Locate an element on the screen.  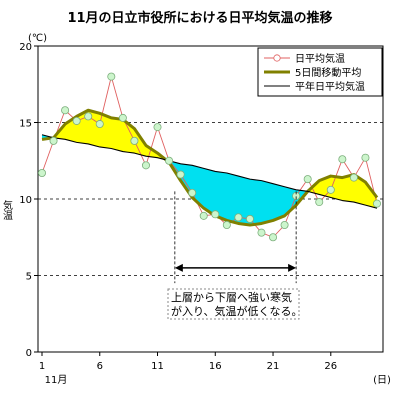
y-axis-ticks: 0 5 10 15 20 is located at coordinates (28, 200).